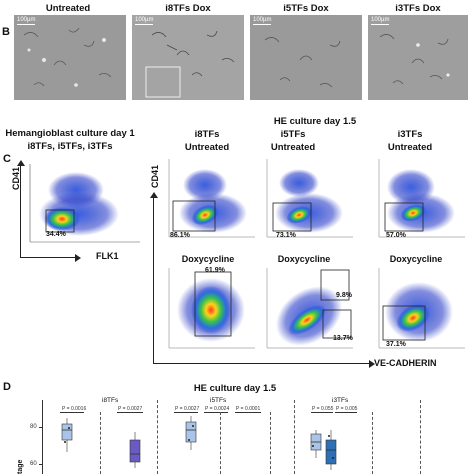  I want to click on plot-i5tfs-untreated, so click(309, 198).